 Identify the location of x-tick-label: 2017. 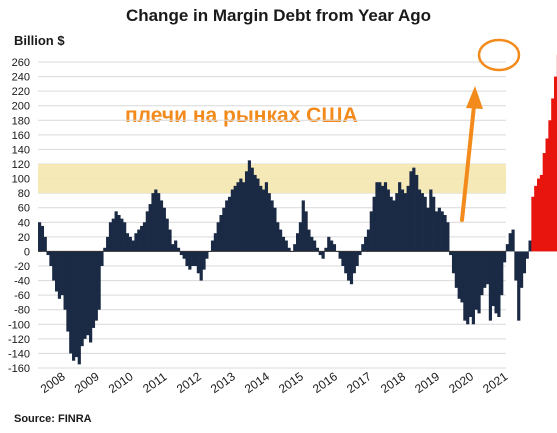
(359, 382).